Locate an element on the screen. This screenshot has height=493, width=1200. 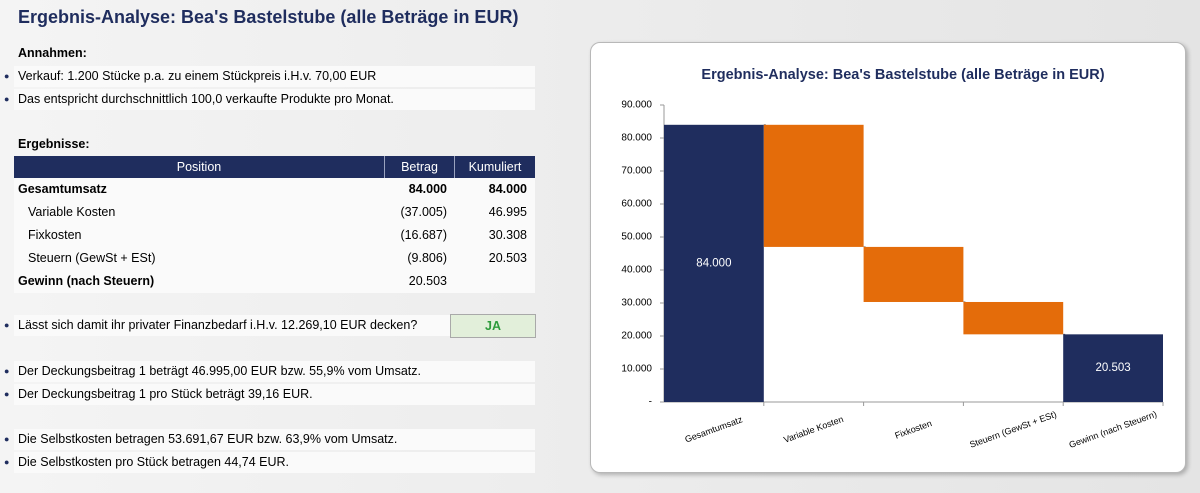
cell: Gesamtumsatz is located at coordinates (62, 189).